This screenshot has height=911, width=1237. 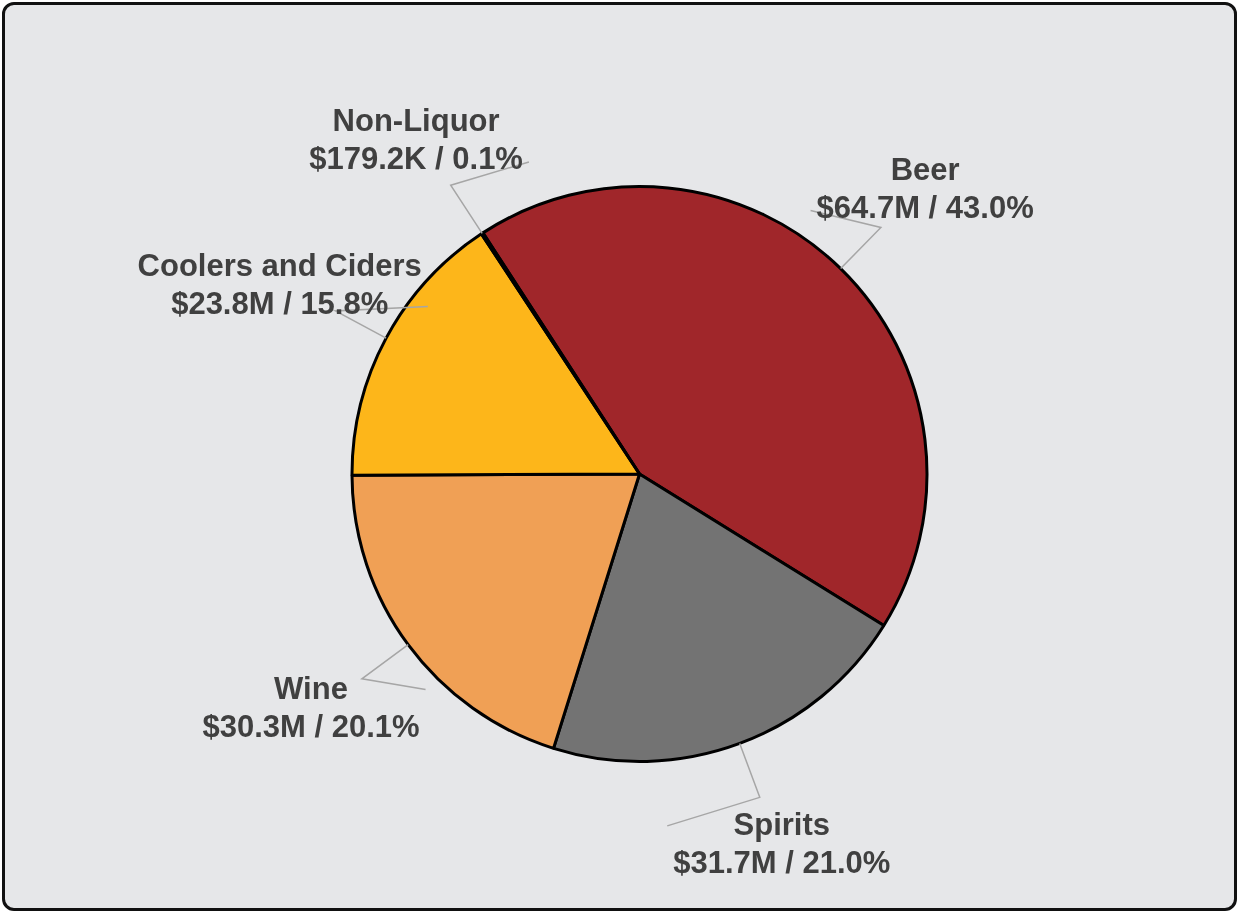 What do you see at coordinates (279, 266) in the screenshot?
I see `slice-label: Coolers and Ciders` at bounding box center [279, 266].